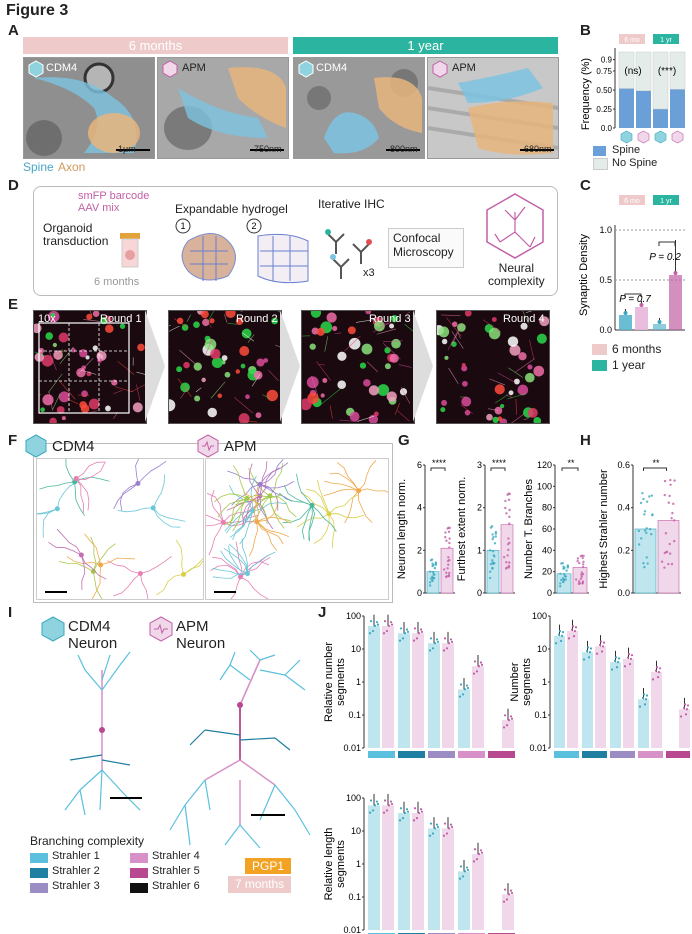 The height and width of the screenshot is (934, 692). What do you see at coordinates (36, 446) in the screenshot?
I see `cdm4-hex-icon` at bounding box center [36, 446].